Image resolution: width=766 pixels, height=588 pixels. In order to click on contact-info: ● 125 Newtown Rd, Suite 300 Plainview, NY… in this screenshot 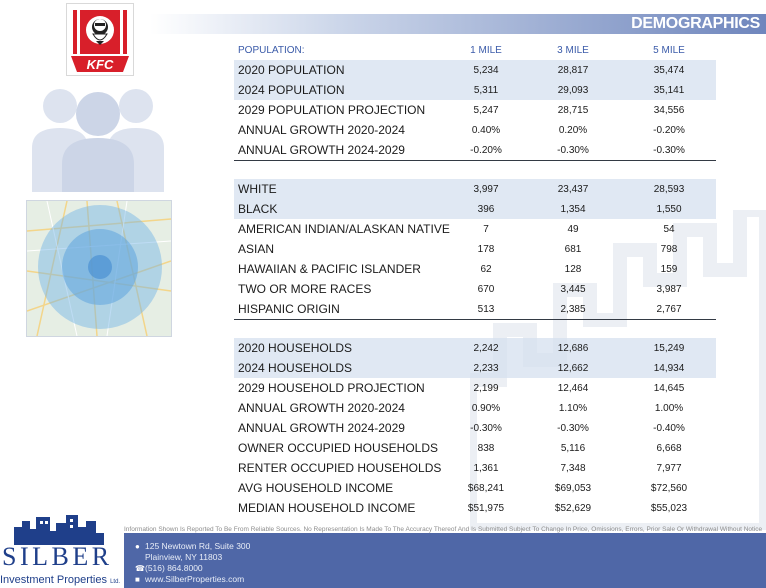, I will do `click(192, 563)`.